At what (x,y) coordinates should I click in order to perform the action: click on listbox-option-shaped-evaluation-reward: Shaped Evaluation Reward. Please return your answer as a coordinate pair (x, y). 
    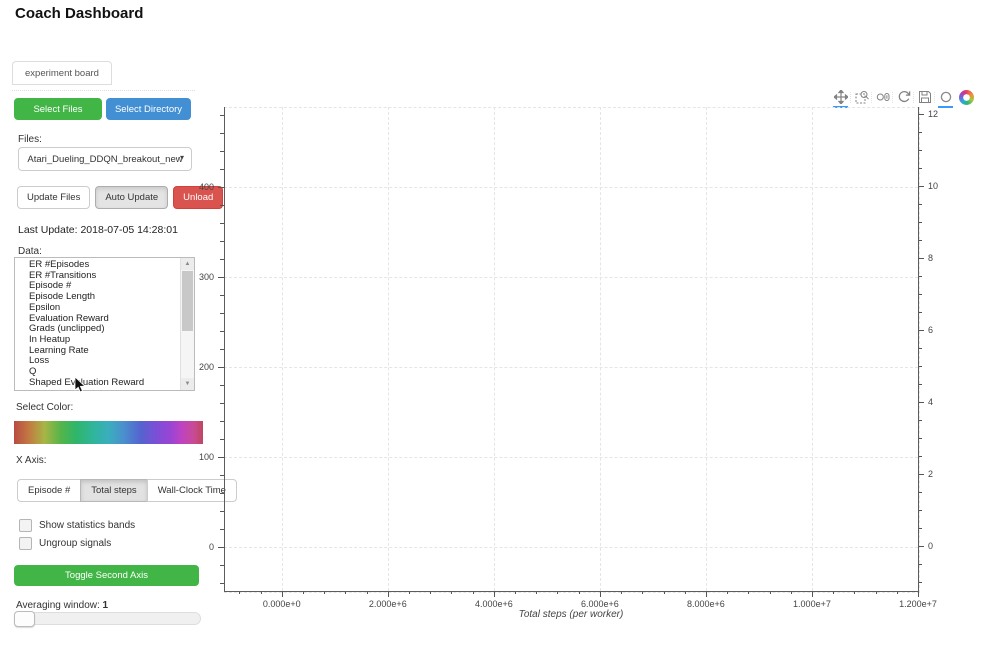
    Looking at the image, I should click on (87, 382).